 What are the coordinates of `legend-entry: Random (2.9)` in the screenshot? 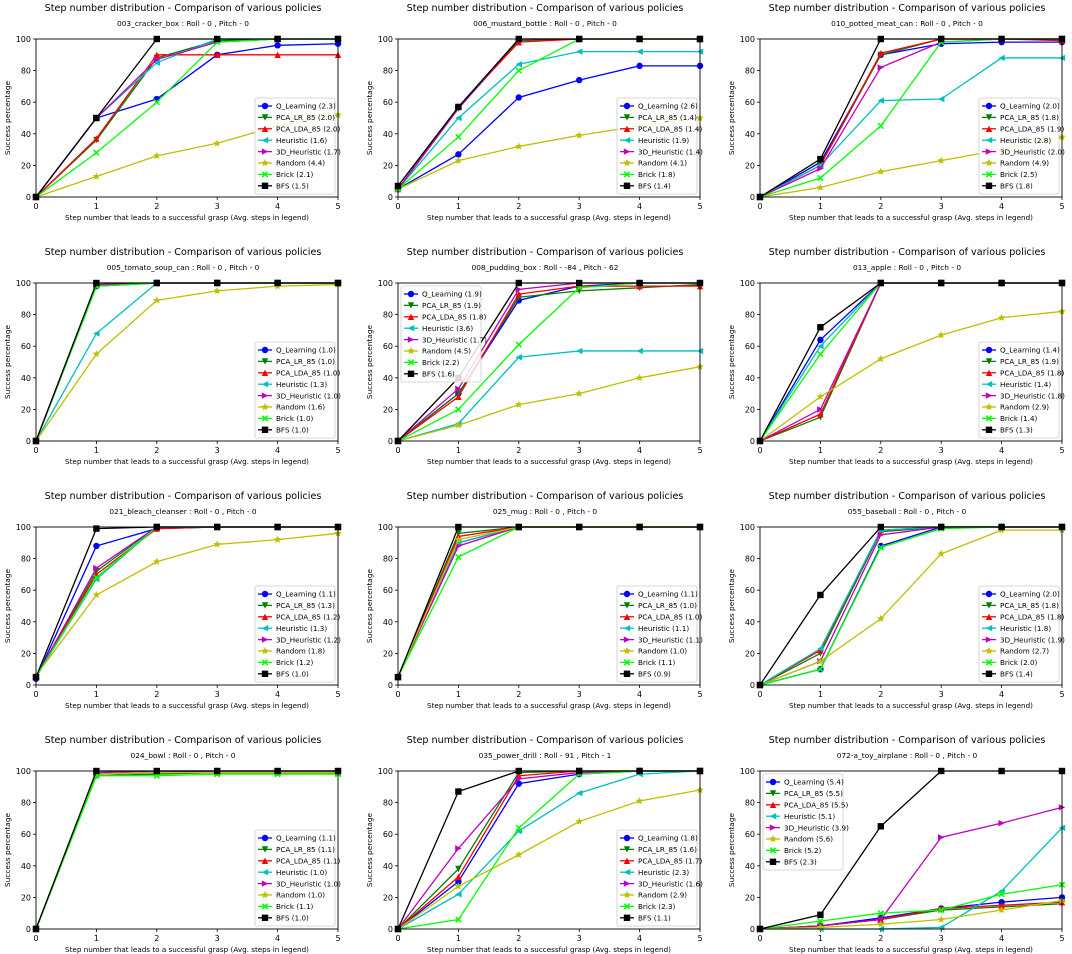 It's located at (1024, 407).